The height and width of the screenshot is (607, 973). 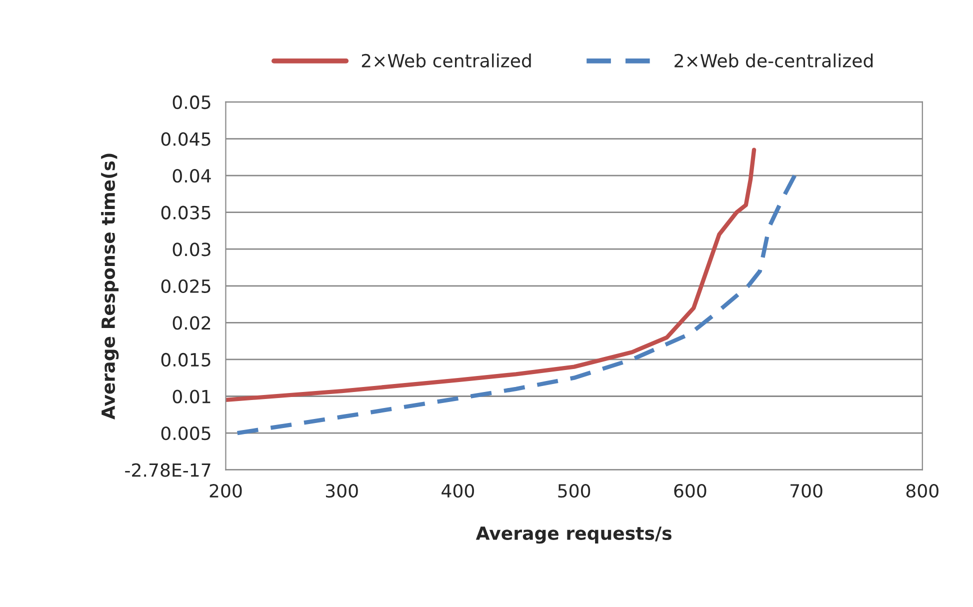 I want to click on x-tick-label: 300, so click(x=342, y=491).